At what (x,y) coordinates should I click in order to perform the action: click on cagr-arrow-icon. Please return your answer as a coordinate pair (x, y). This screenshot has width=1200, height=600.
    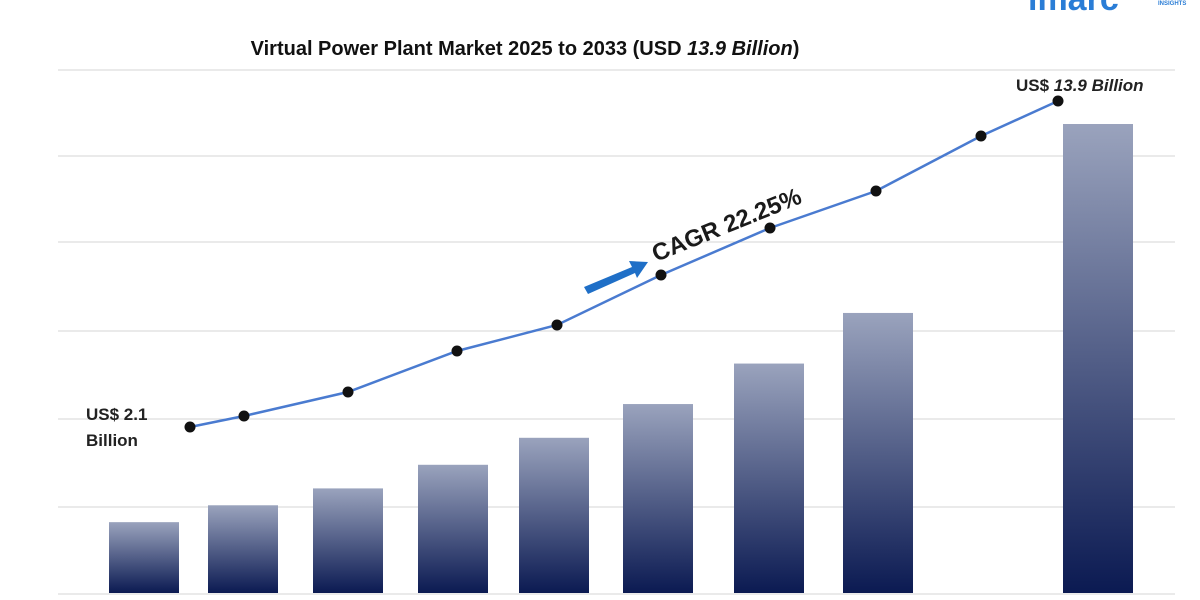
    Looking at the image, I should click on (616, 277).